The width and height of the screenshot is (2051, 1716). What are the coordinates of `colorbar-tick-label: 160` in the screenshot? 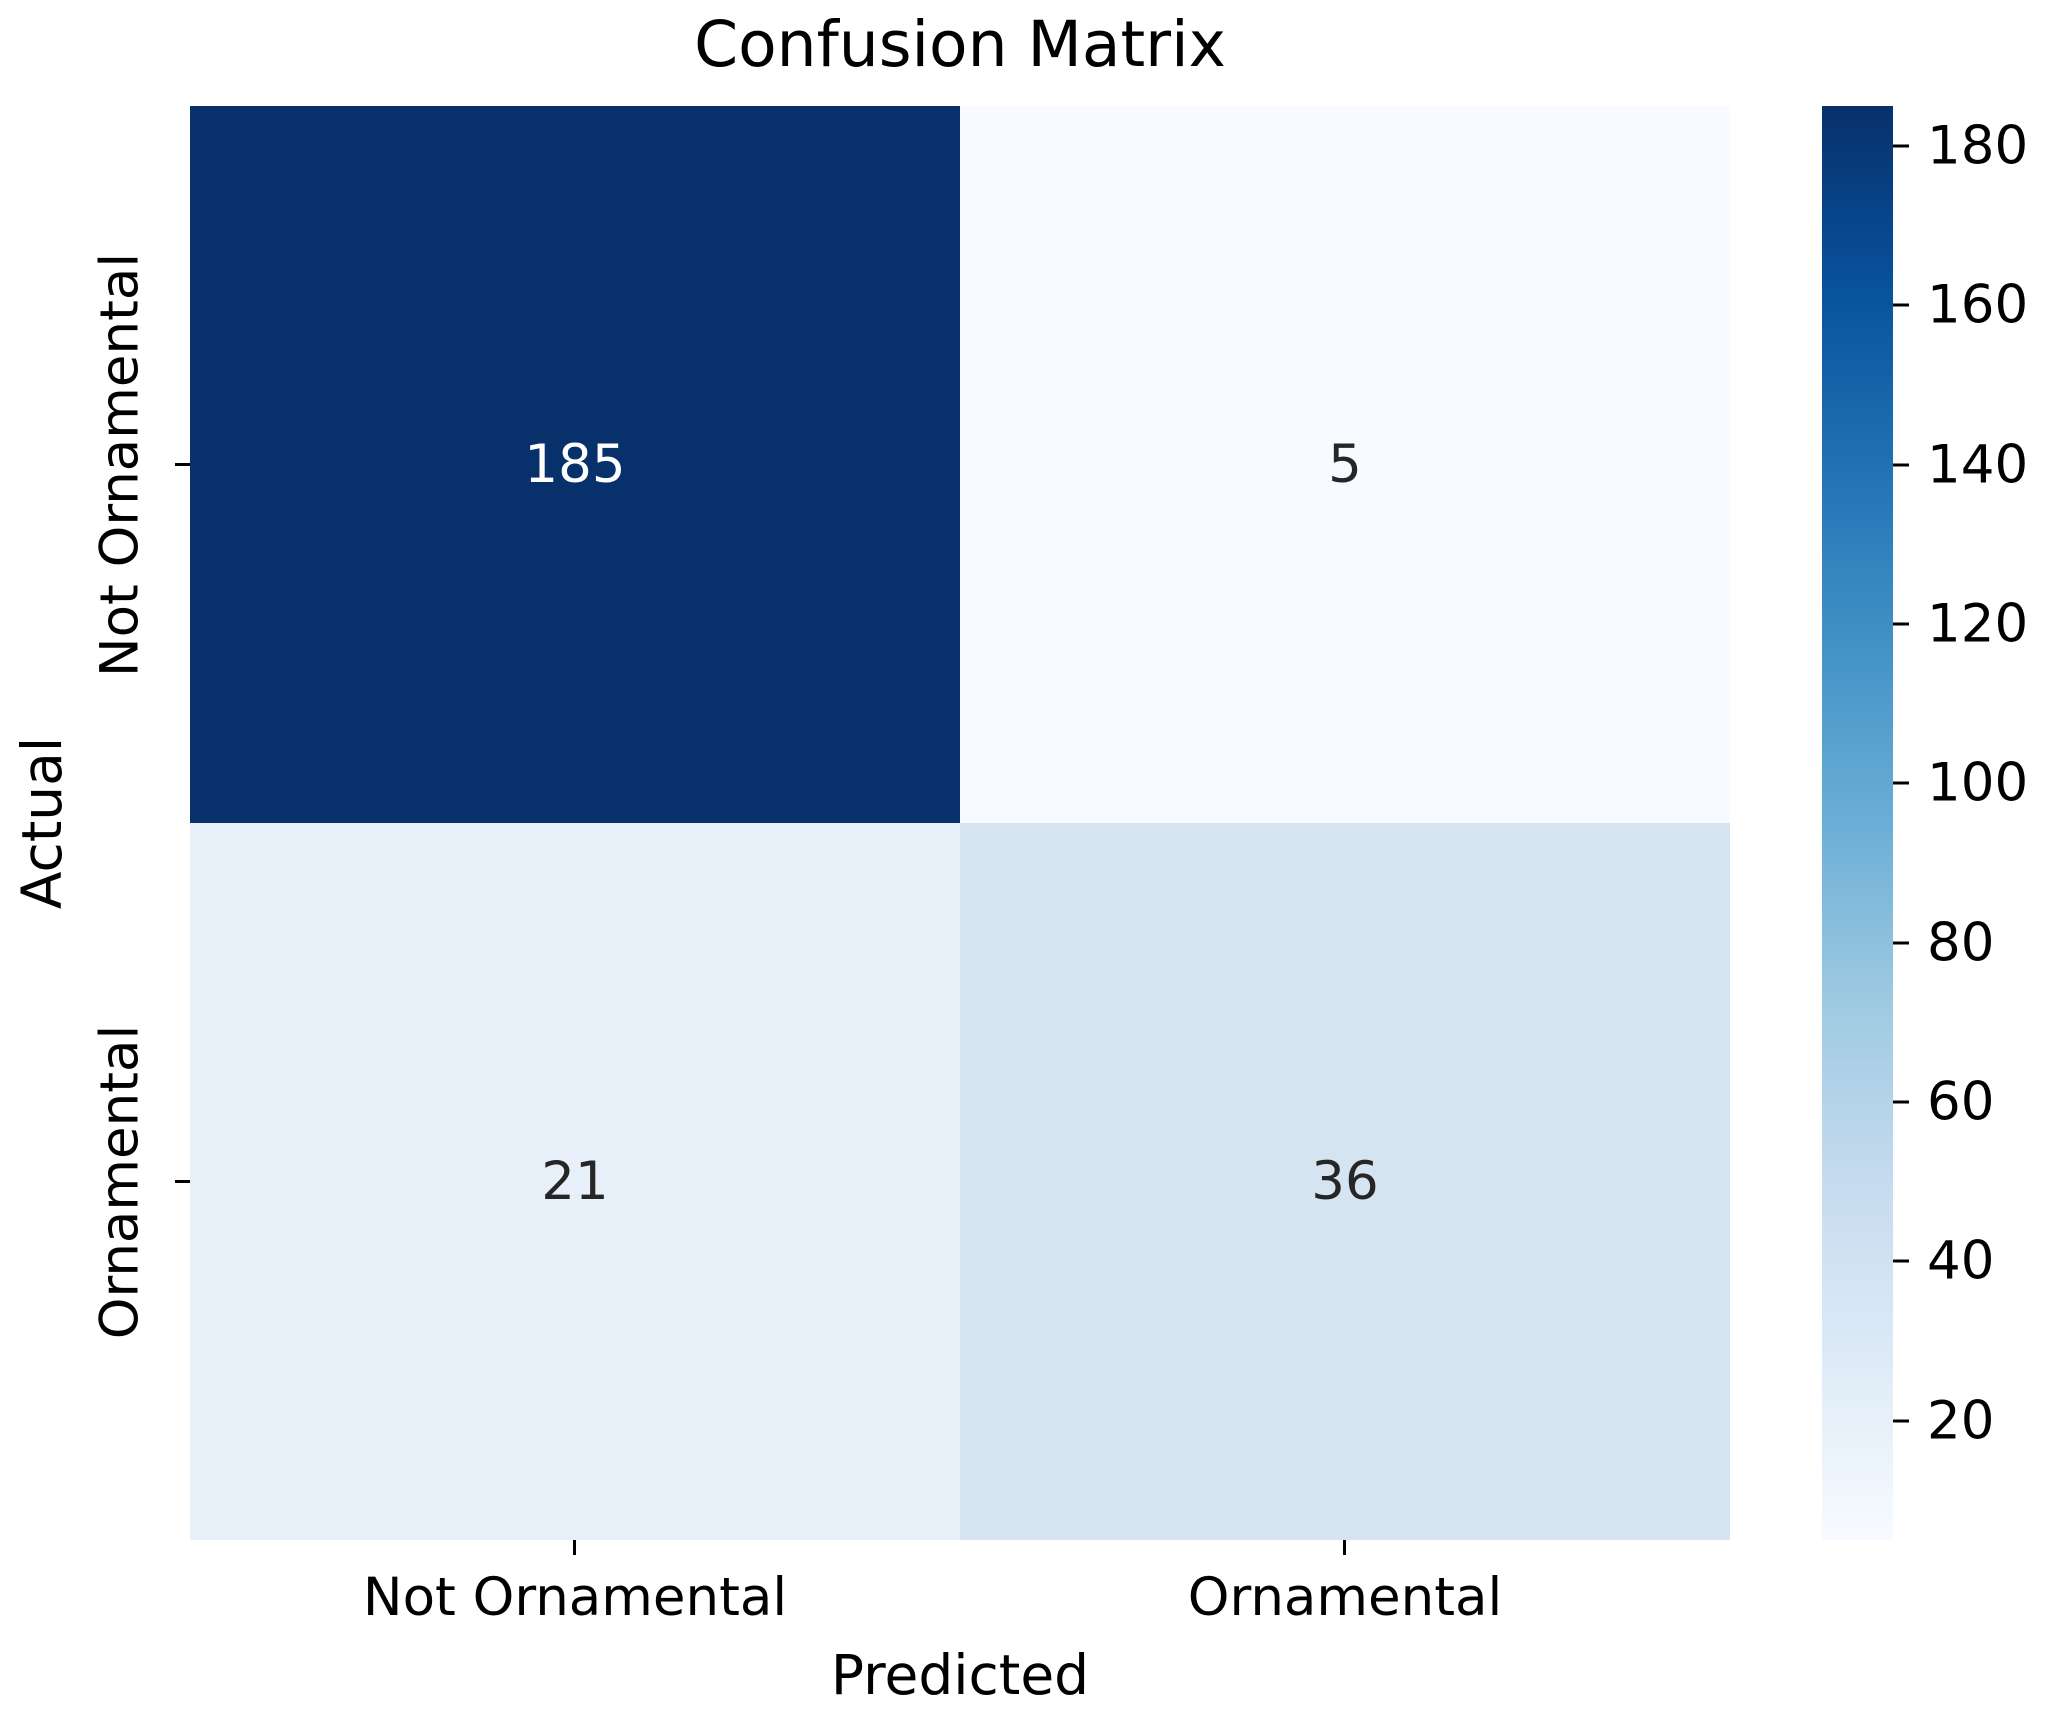 It's located at (1978, 305).